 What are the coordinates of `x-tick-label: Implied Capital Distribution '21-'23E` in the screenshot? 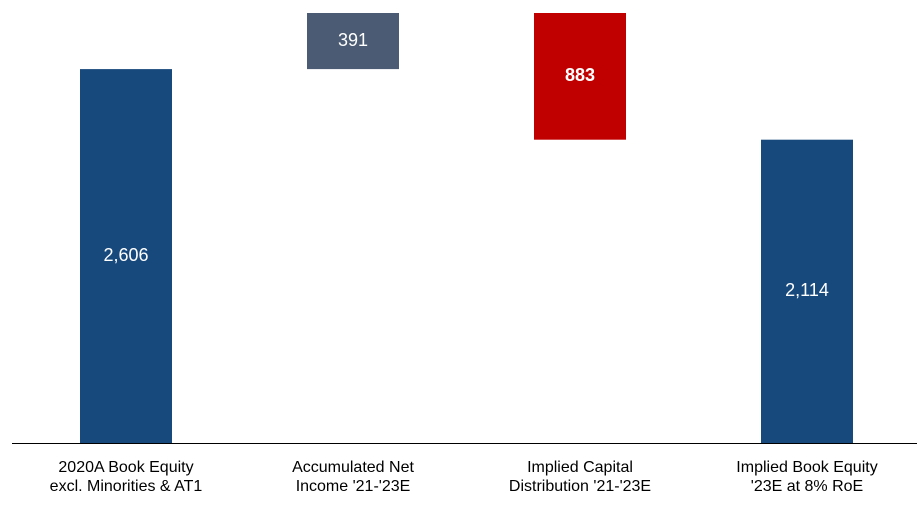 It's located at (580, 477).